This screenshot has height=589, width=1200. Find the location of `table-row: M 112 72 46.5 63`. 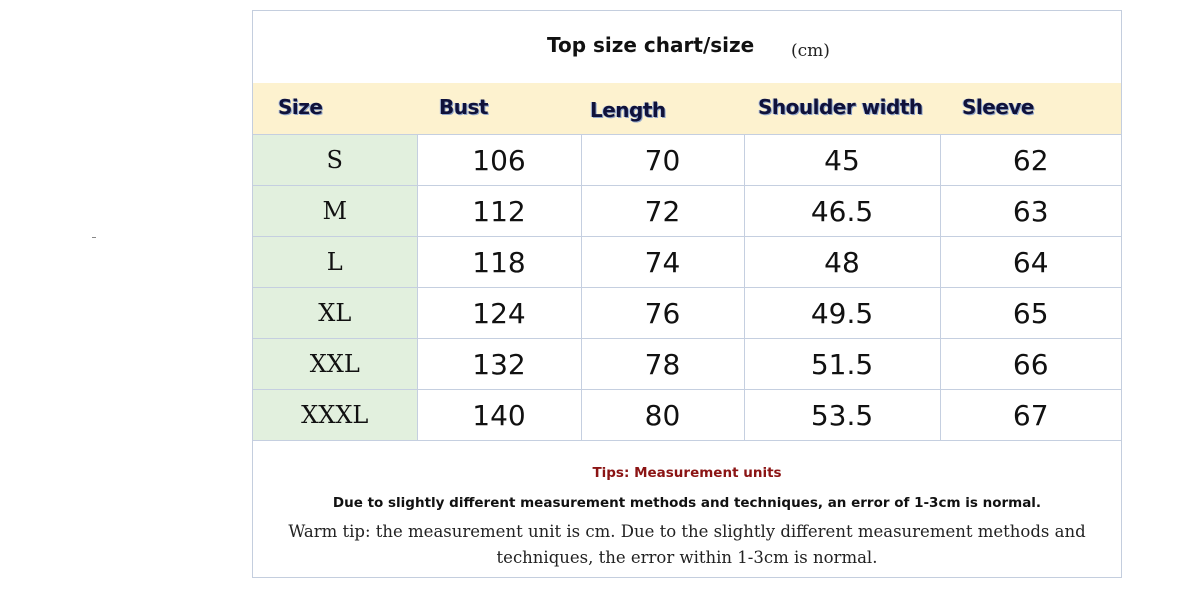

table-row: M 112 72 46.5 63 is located at coordinates (687, 211).